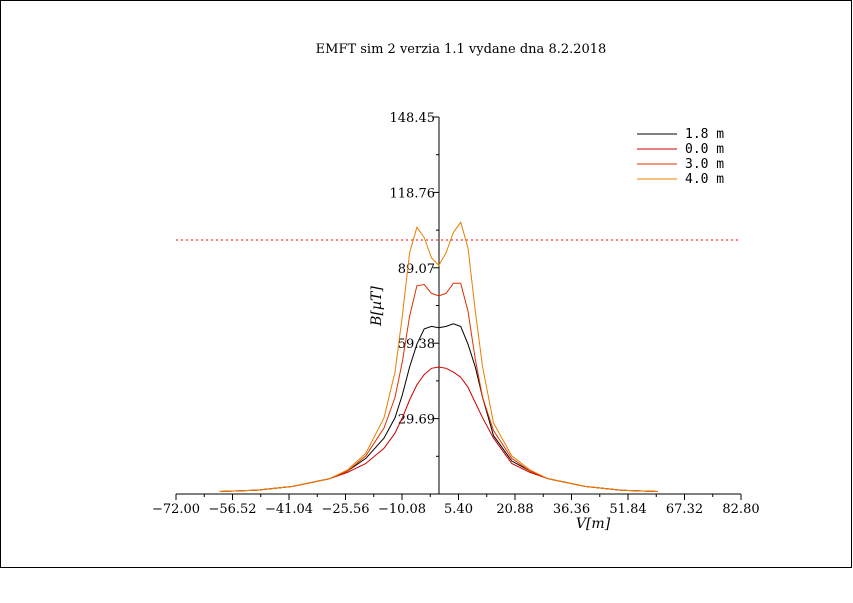 This screenshot has width=853, height=603. Describe the element at coordinates (740, 509) in the screenshot. I see `x-tick-label: 82.80` at that location.